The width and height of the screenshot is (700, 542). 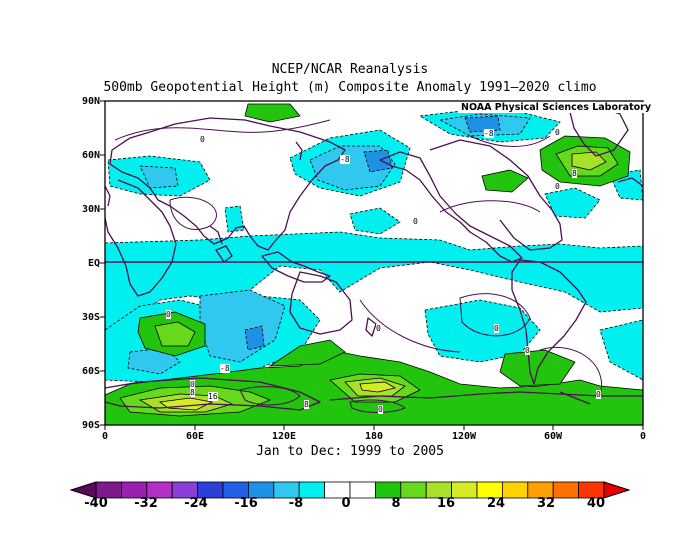 I want to click on lat-label: 30S, so click(x=90, y=317).